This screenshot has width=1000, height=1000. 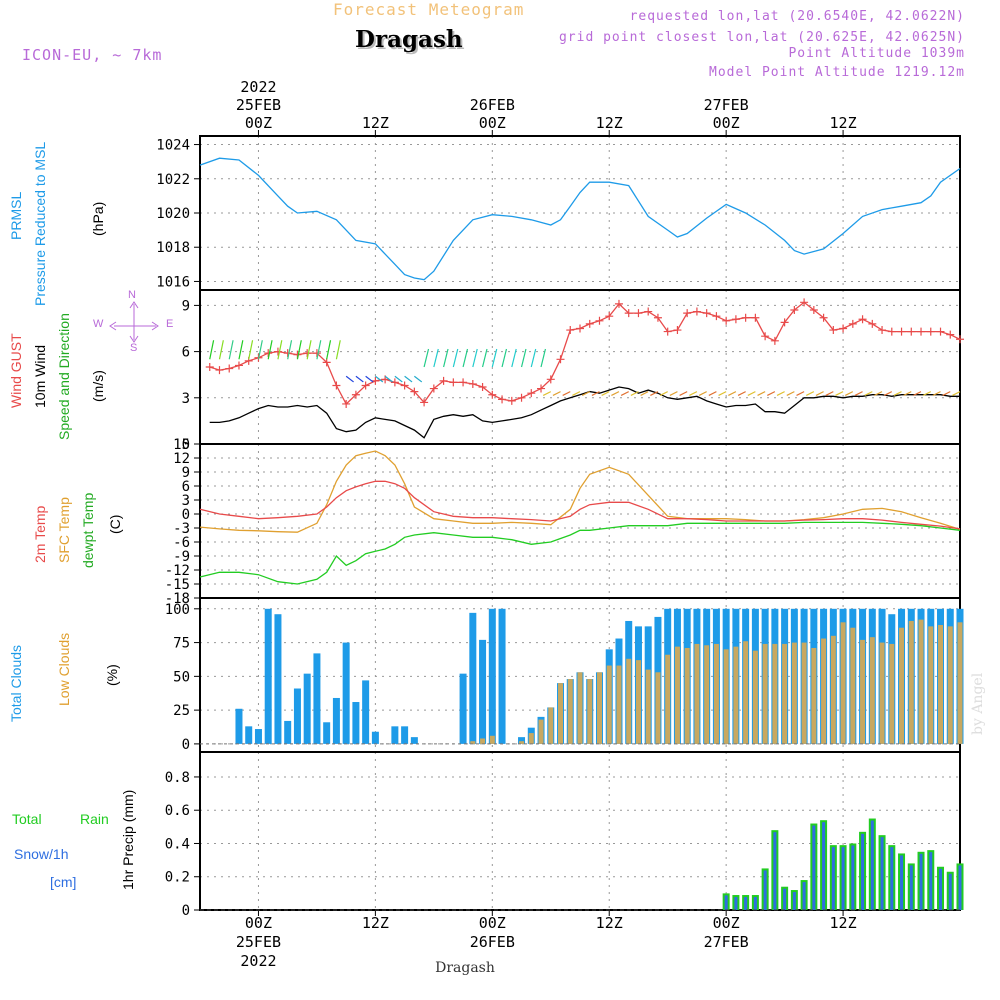 I want to click on top-day-label: 25FEB, so click(x=258, y=105).